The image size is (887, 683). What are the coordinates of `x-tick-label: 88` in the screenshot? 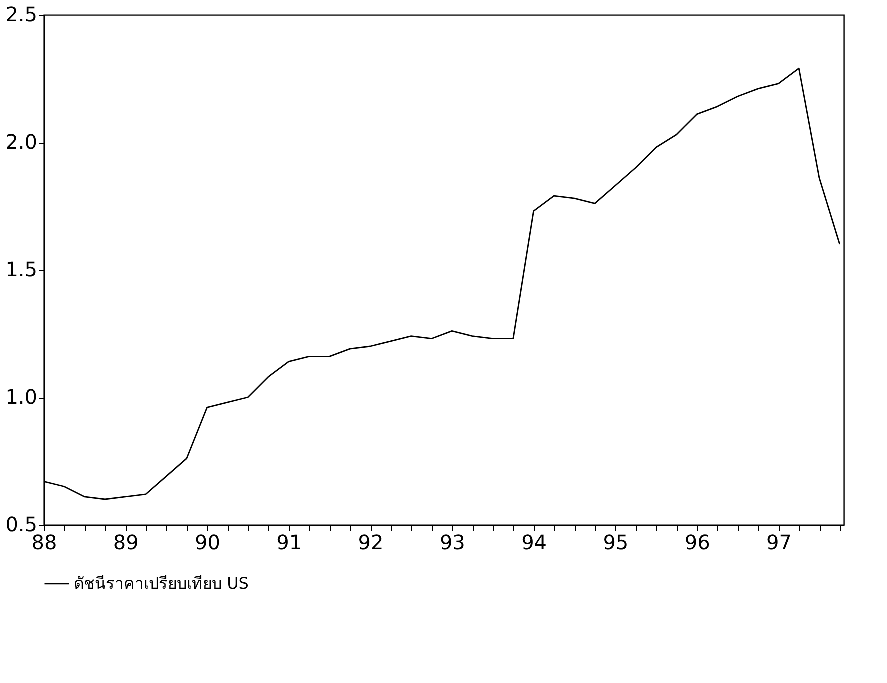 It's located at (45, 542).